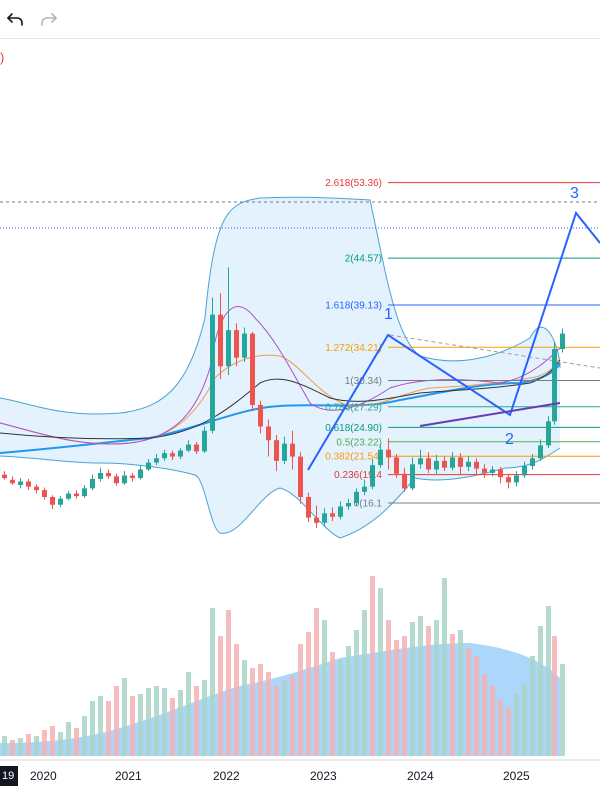 This screenshot has width=600, height=800. Describe the element at coordinates (280, 408) in the screenshot. I see `moving-average-slow` at that location.